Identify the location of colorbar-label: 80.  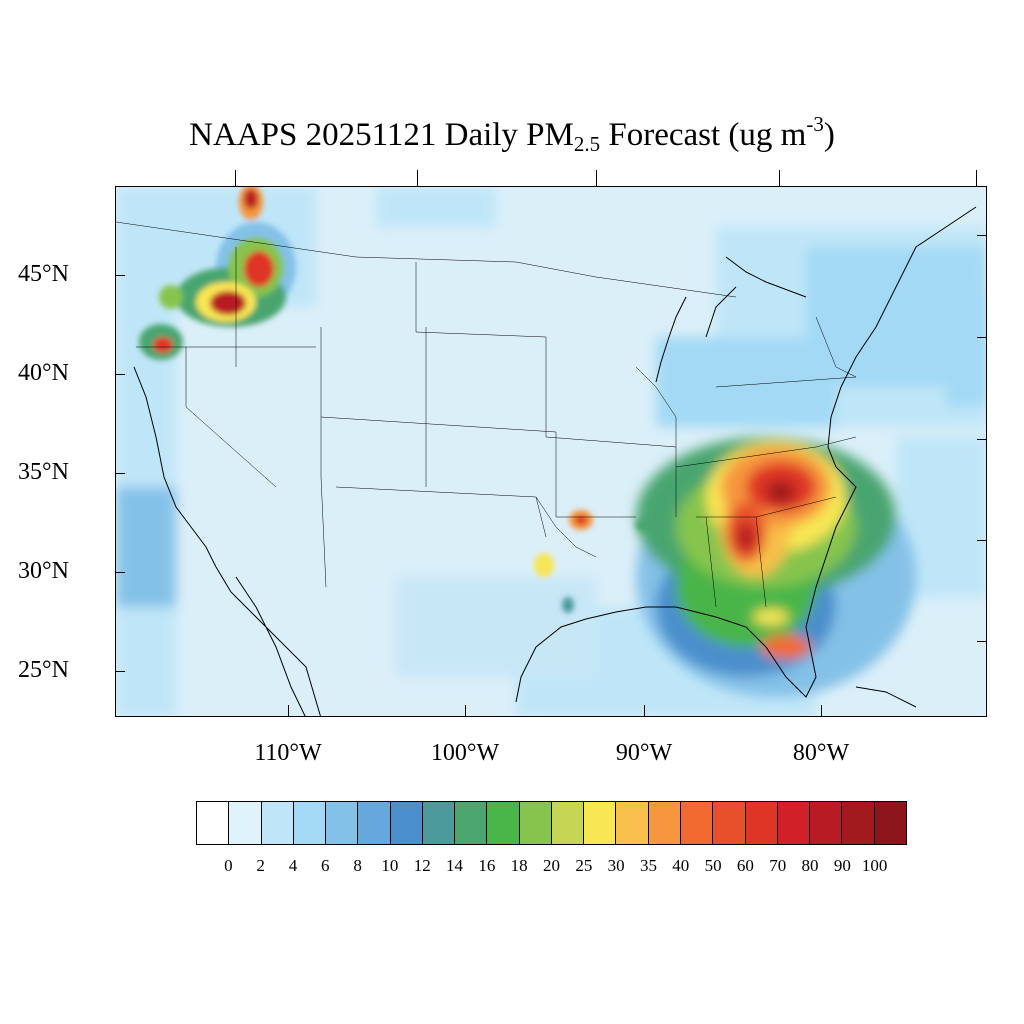
(810, 865).